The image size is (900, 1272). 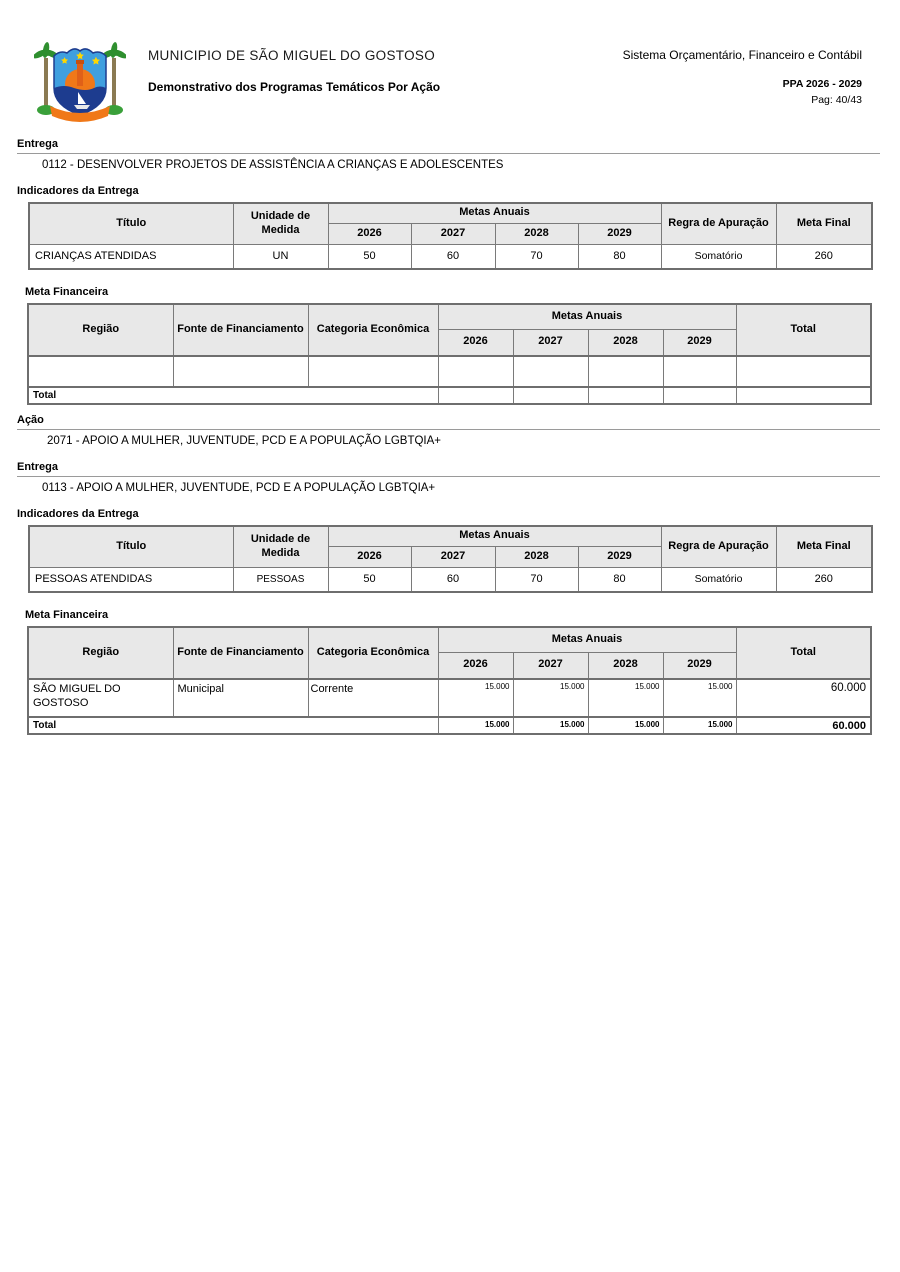 I want to click on ribbon, so click(x=80, y=114).